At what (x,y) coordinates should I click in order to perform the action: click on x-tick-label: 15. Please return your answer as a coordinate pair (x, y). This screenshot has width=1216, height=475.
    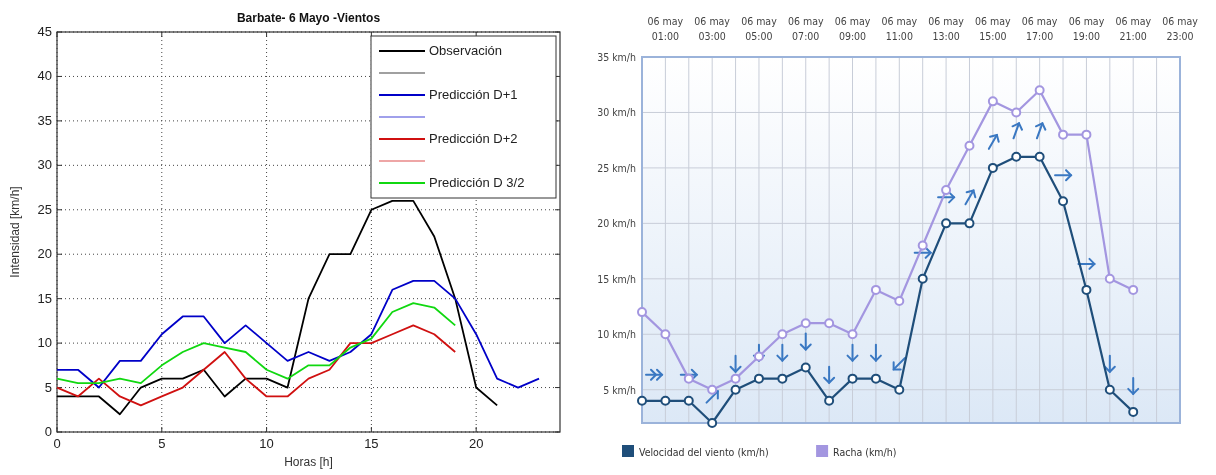
    Looking at the image, I should click on (371, 443).